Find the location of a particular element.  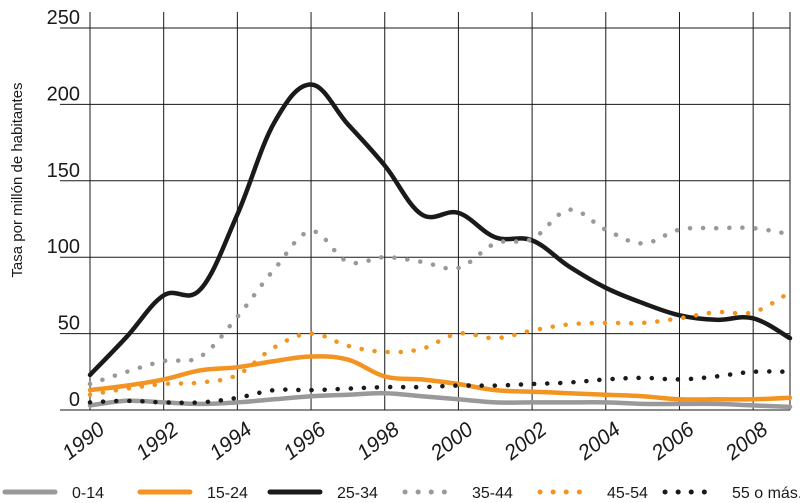

x-tick-label: 2002 is located at coordinates (525, 442).